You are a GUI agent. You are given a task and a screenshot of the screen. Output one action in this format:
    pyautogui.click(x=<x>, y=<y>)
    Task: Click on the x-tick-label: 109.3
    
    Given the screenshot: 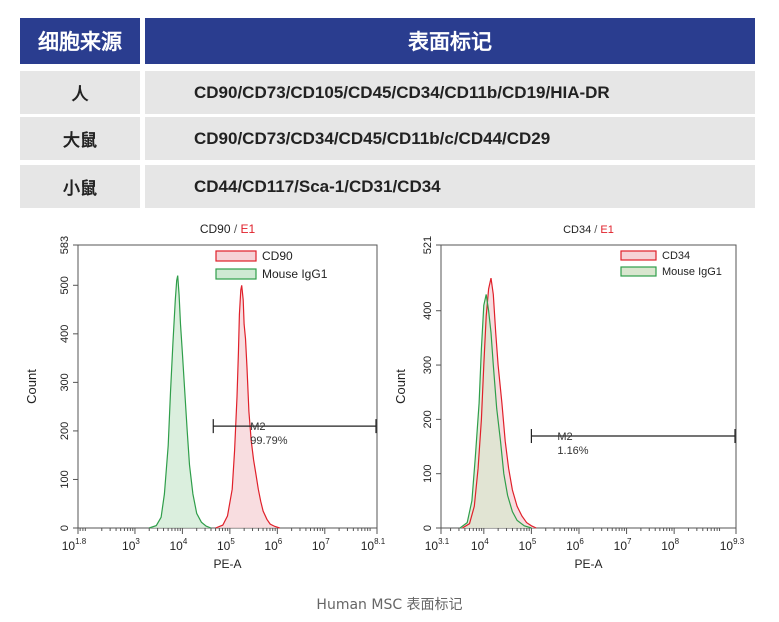 What is the action you would take?
    pyautogui.click(x=732, y=545)
    